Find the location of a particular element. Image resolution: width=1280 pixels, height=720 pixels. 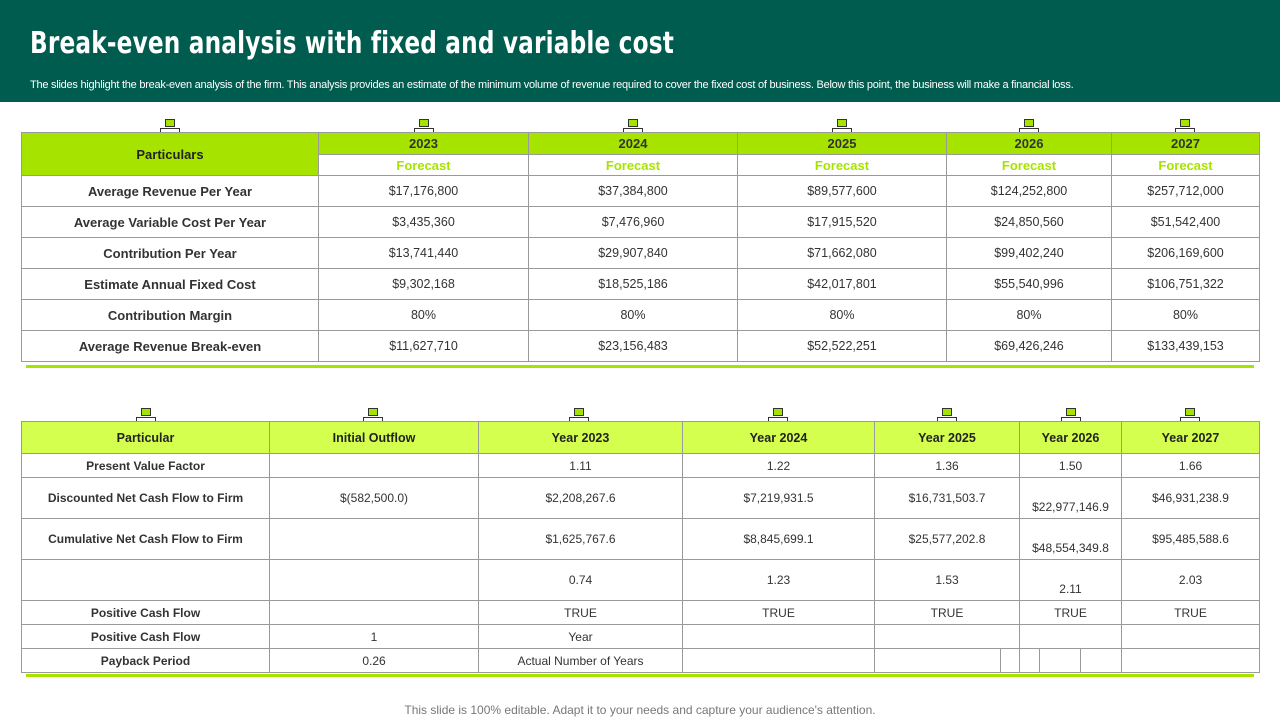

cell-value: $37,384,800 is located at coordinates (633, 191).